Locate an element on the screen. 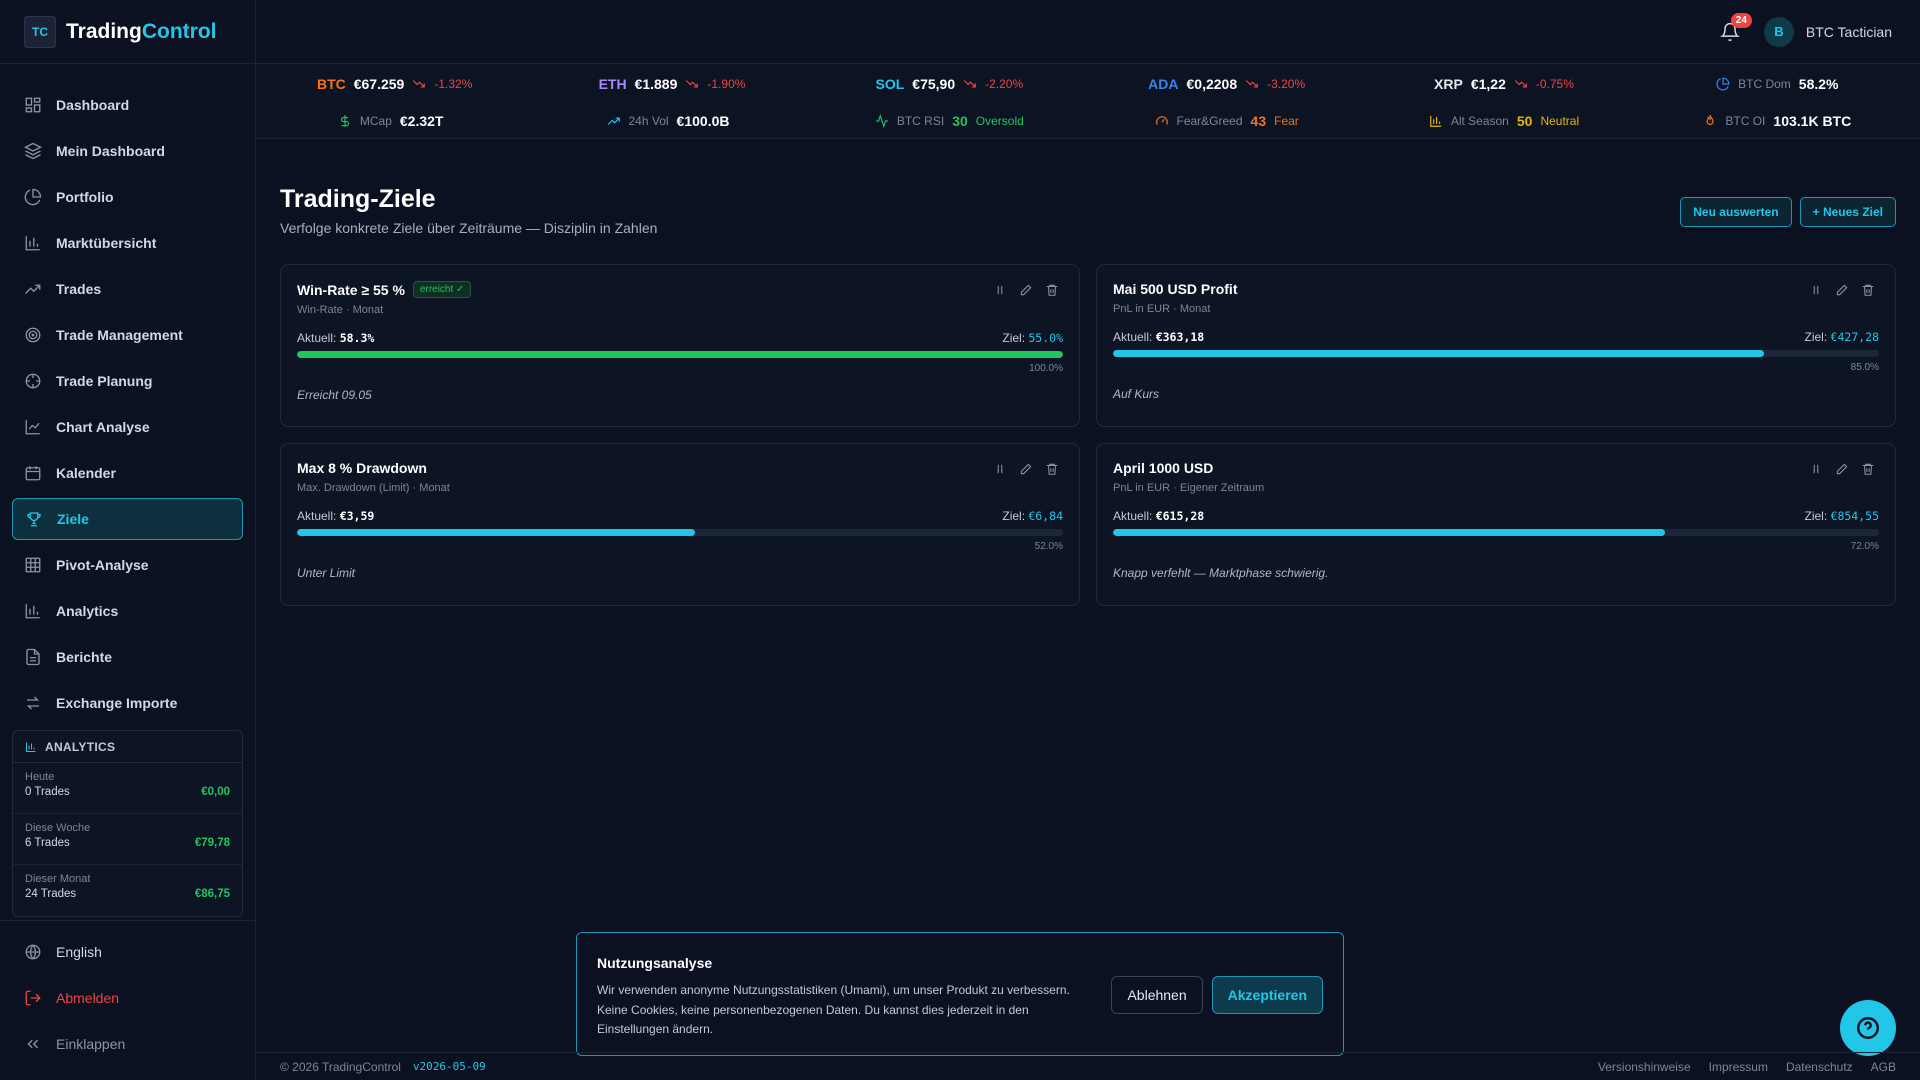 The image size is (1920, 1080). nav-item-analytics: Analytics is located at coordinates (127, 611).